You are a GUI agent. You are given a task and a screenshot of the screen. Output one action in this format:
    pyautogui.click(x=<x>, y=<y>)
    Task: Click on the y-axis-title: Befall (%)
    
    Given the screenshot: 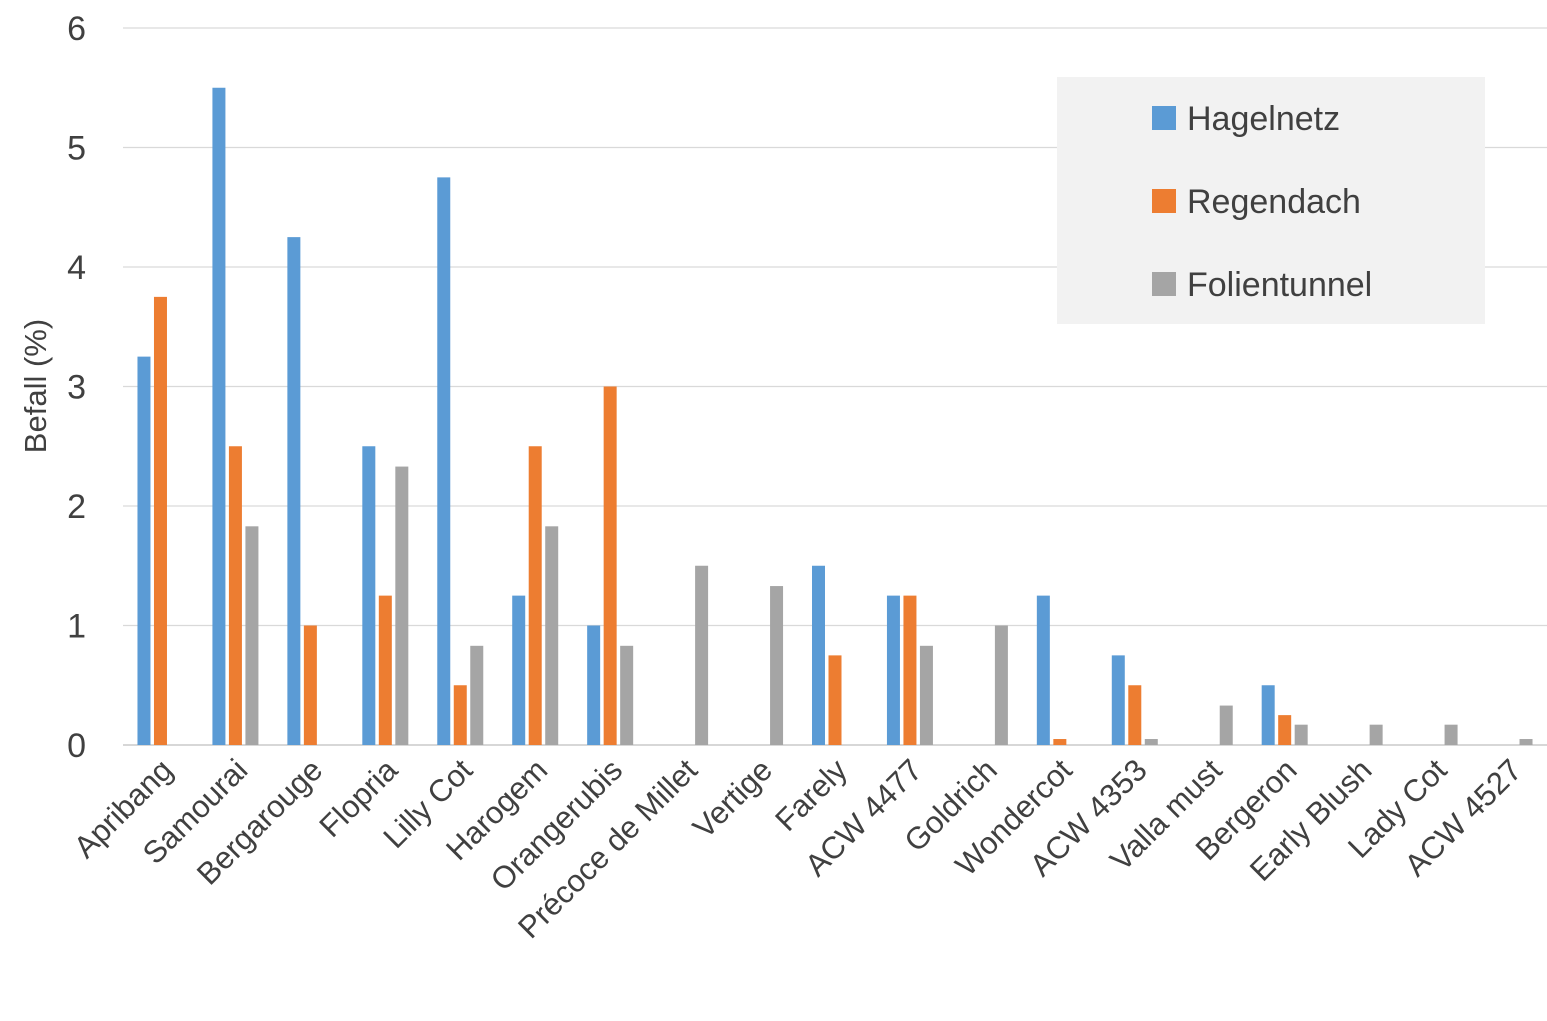 What is the action you would take?
    pyautogui.click(x=35, y=386)
    